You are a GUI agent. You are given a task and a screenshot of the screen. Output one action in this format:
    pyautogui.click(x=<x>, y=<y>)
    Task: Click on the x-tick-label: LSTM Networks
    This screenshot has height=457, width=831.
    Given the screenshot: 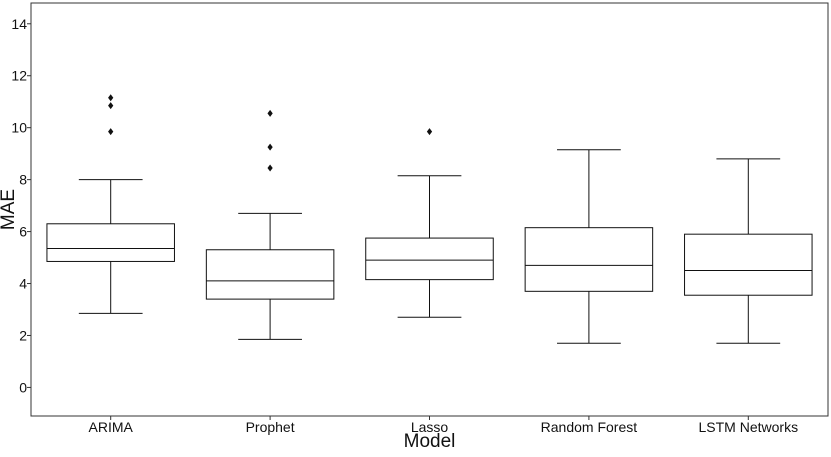 What is the action you would take?
    pyautogui.click(x=749, y=427)
    